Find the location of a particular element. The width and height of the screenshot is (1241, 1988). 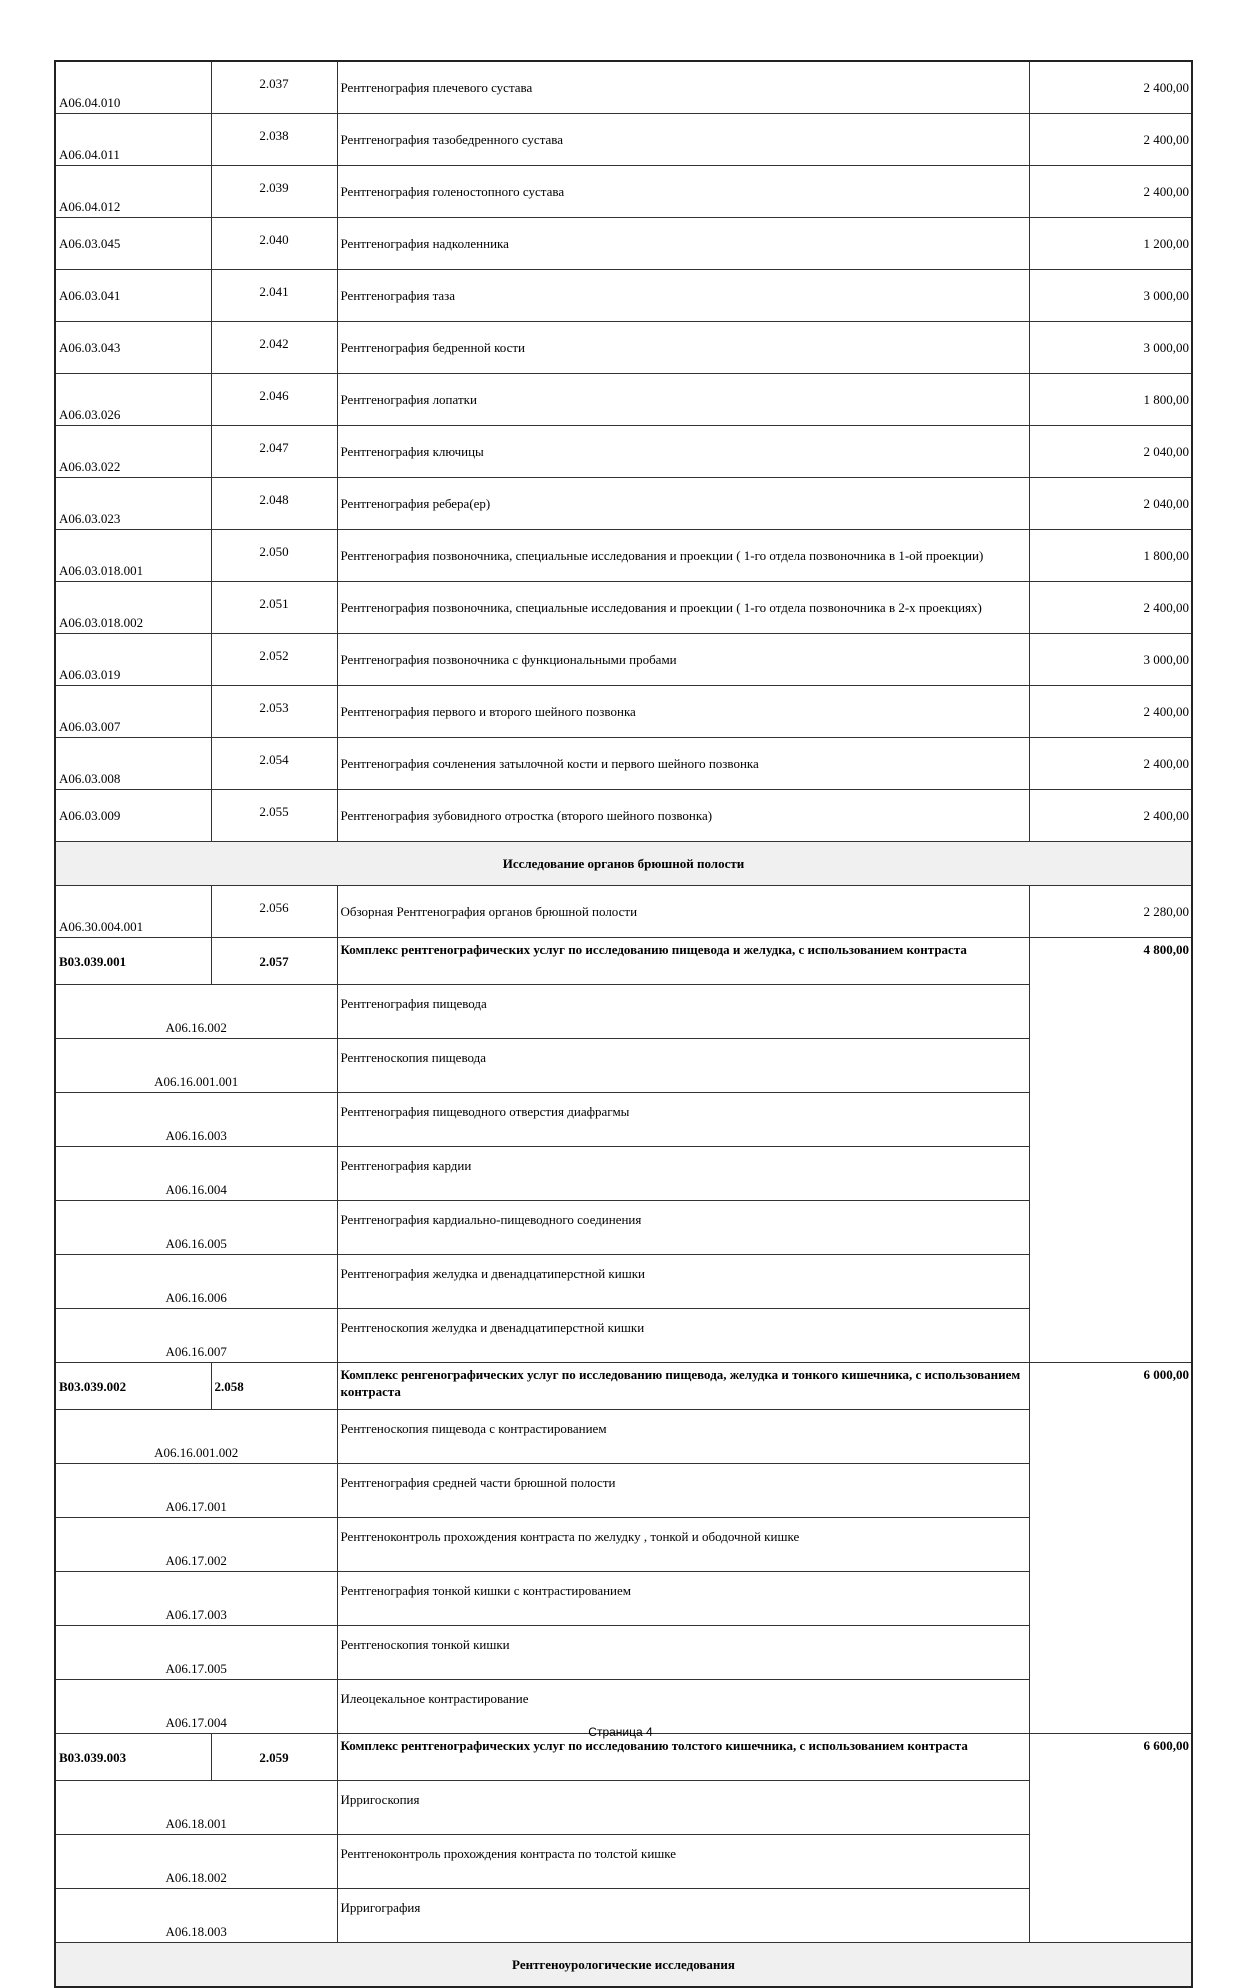

complex-subitem-row: A06.17.005 Рентгеноскопия тонкой кишки is located at coordinates (623, 1652).